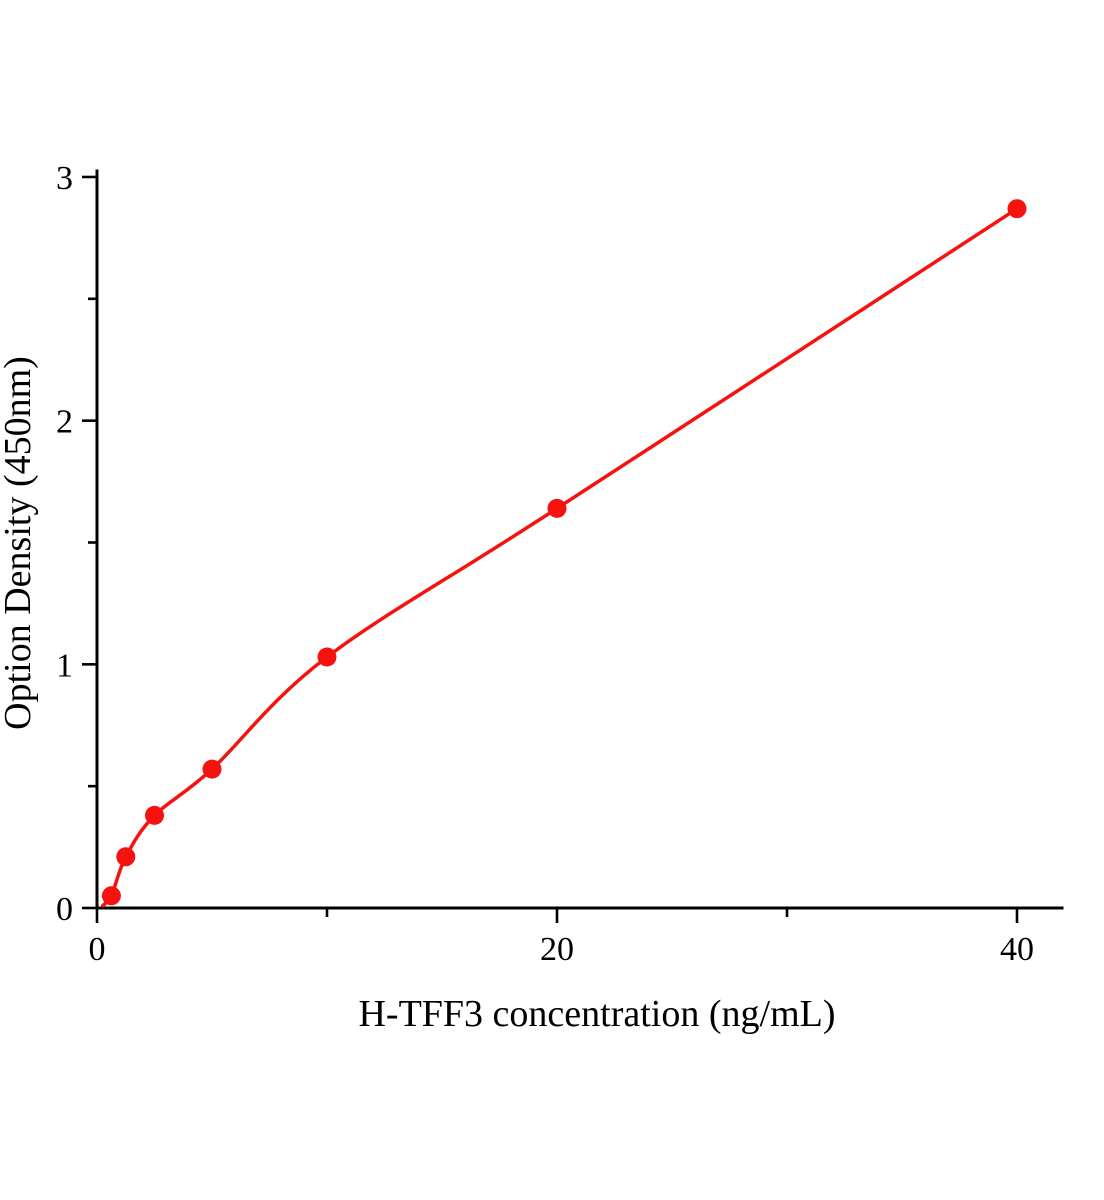 The height and width of the screenshot is (1200, 1104). Describe the element at coordinates (596, 1014) in the screenshot. I see `x-axis-title: H-TFF3 concentration (ng/mL)` at that location.